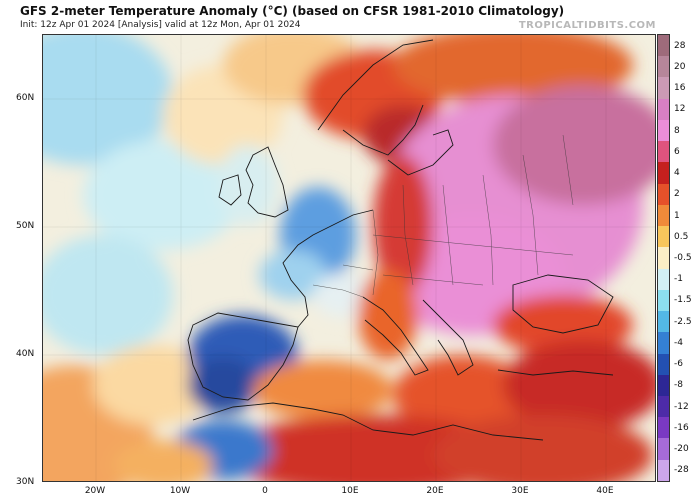  What do you see at coordinates (678, 364) in the screenshot?
I see `colorbar-label: -6` at bounding box center [678, 364].